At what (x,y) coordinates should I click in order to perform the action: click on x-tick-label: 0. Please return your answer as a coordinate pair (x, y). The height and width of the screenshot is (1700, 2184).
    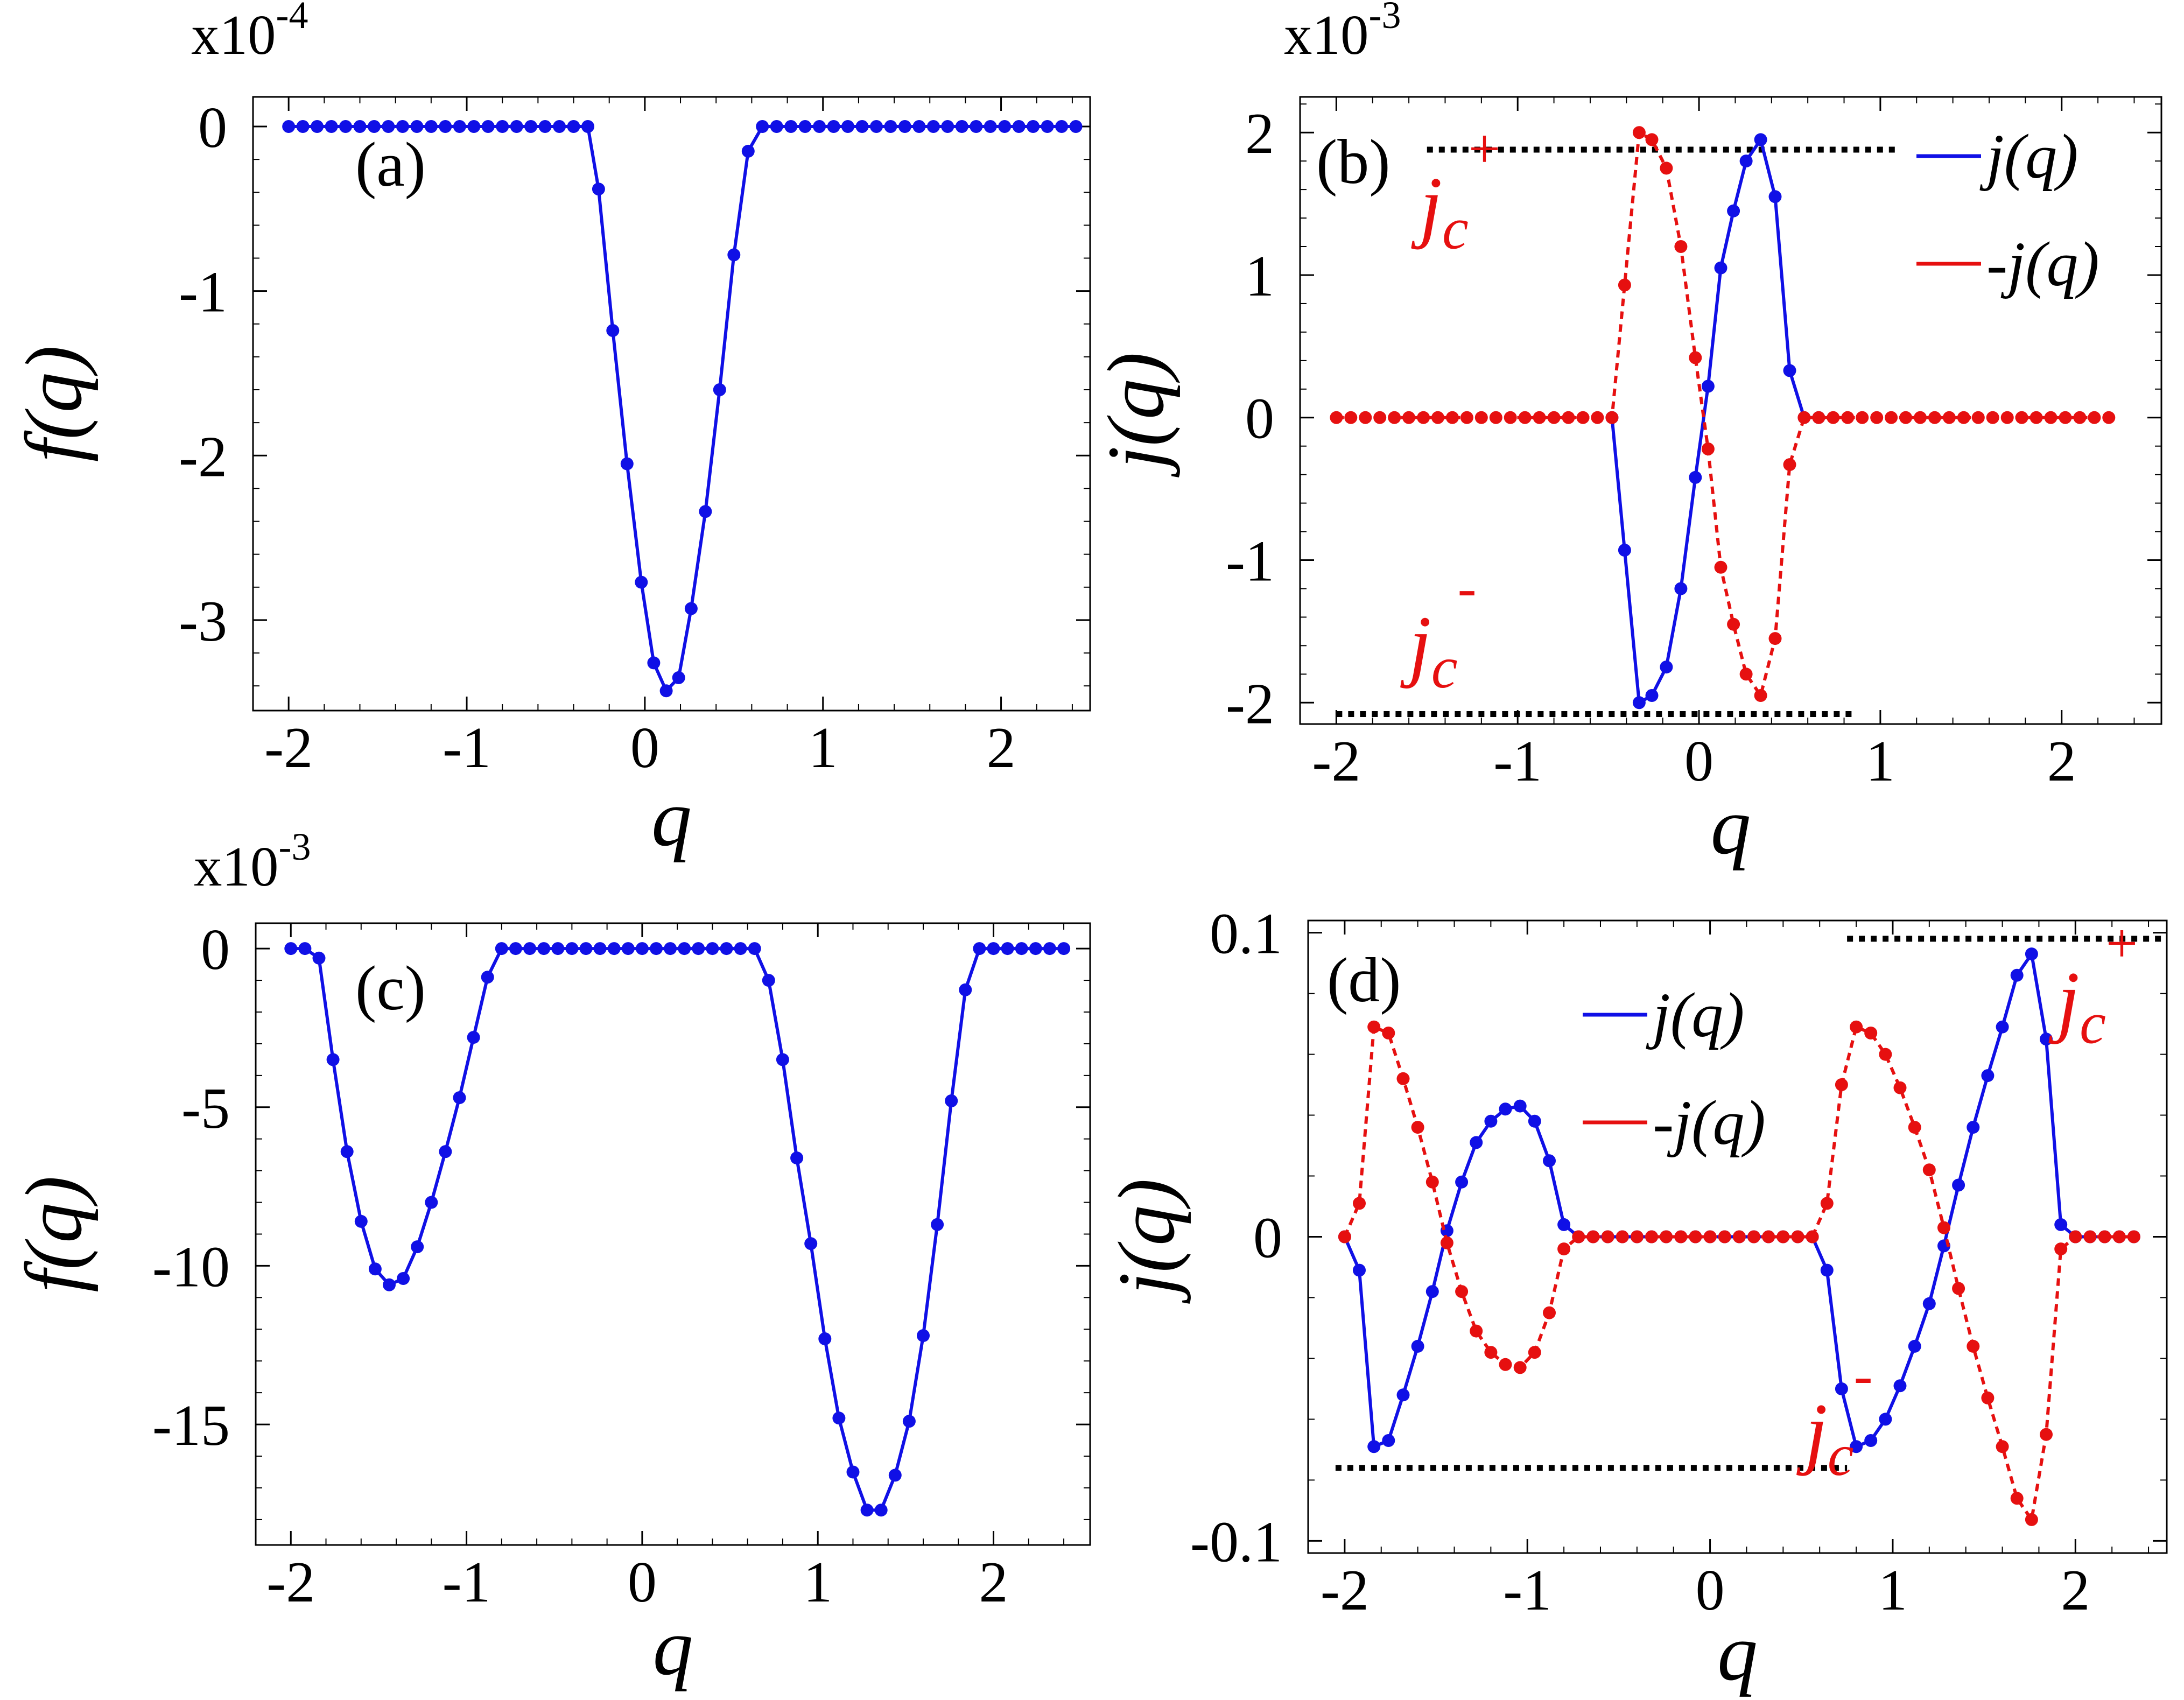
    Looking at the image, I should click on (1710, 1590).